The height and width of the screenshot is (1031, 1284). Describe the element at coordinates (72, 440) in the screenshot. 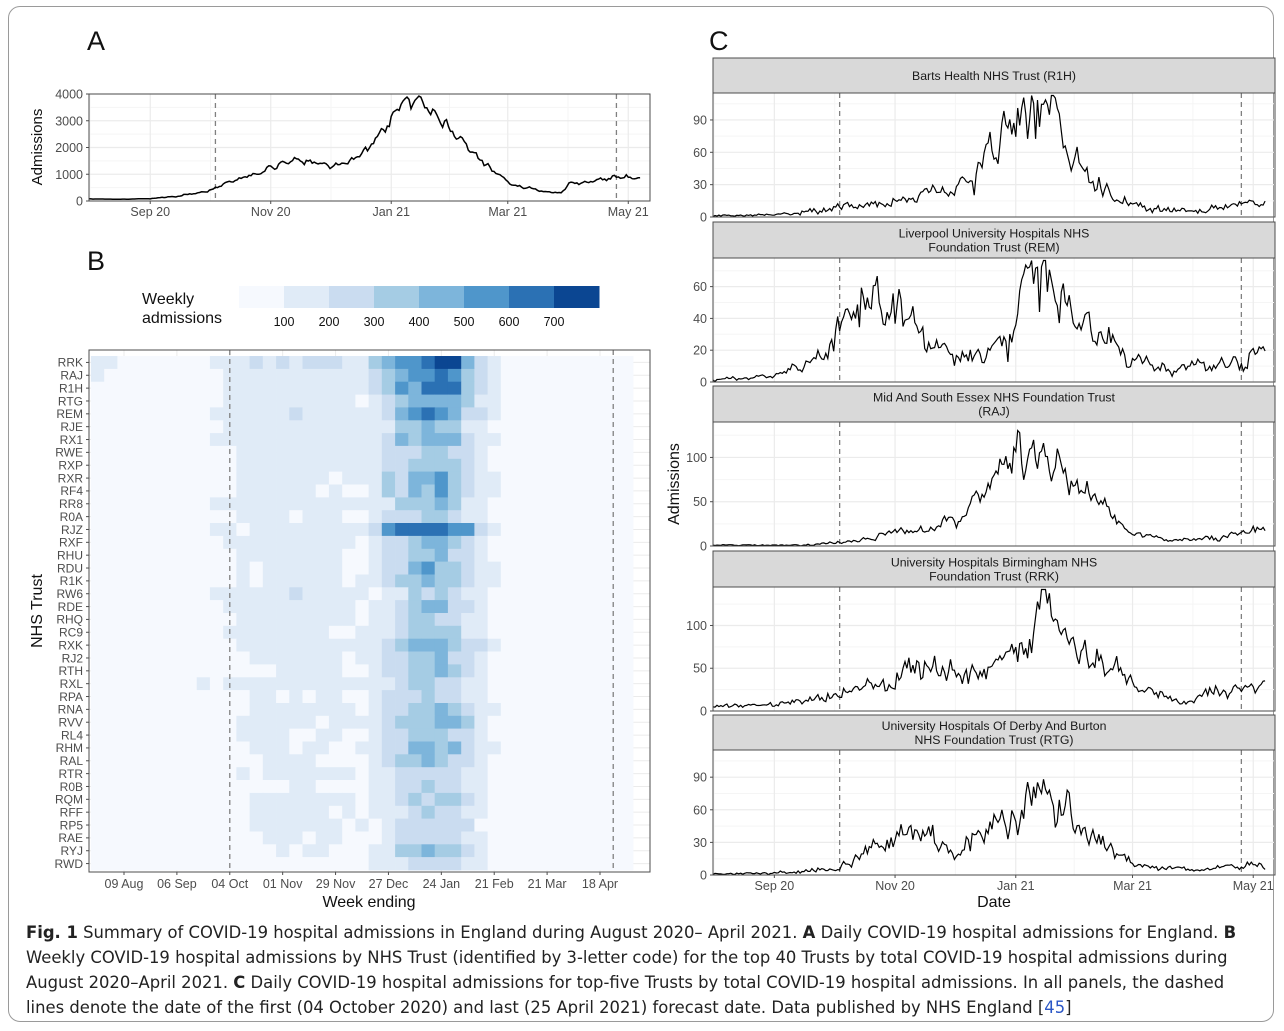

I see `trust-label: RX1` at that location.